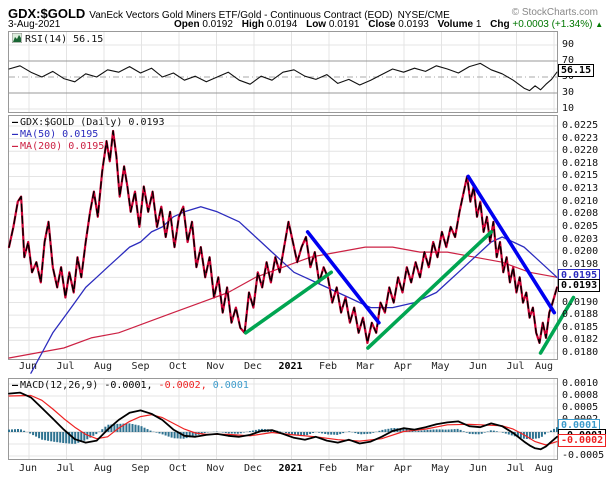  I want to click on chg-up-arrow-icon: ▲, so click(599, 24).